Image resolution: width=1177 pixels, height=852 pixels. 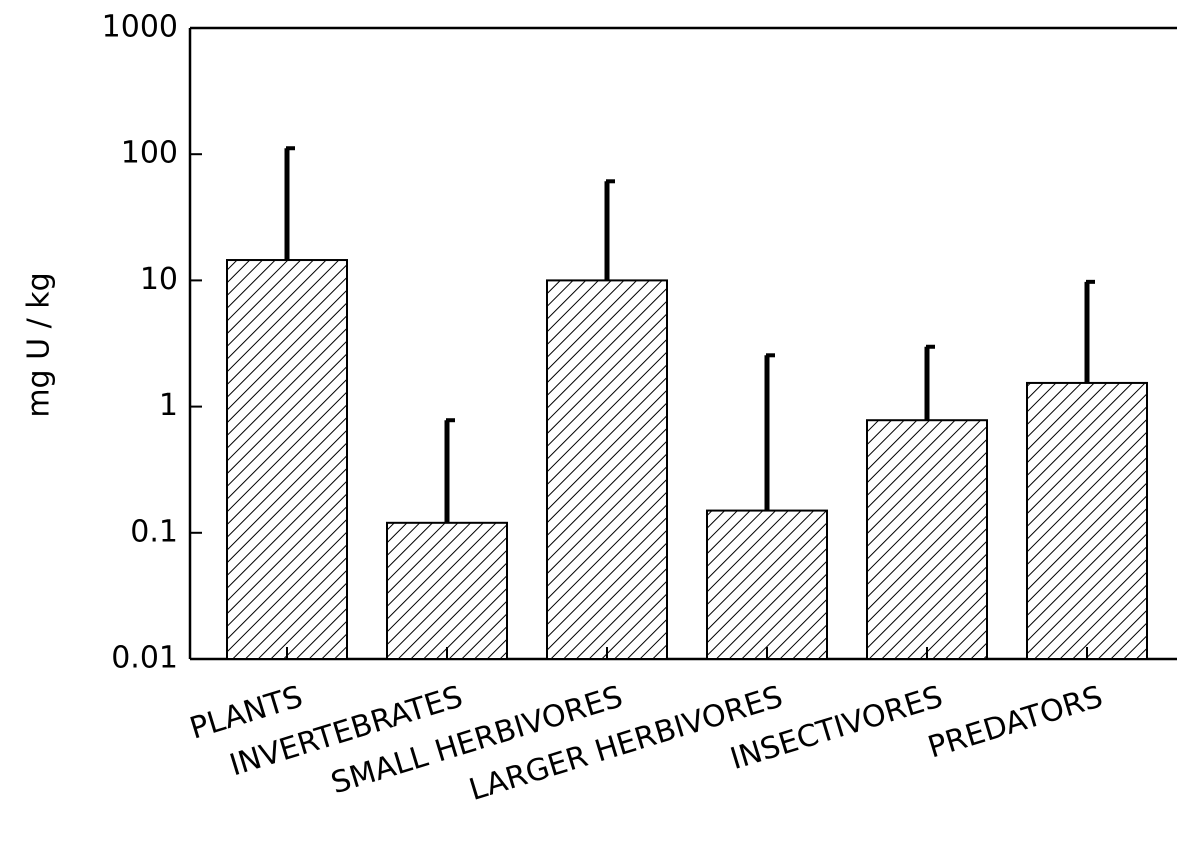 I want to click on x-tick-label: PREDATORS, so click(x=1015, y=722).